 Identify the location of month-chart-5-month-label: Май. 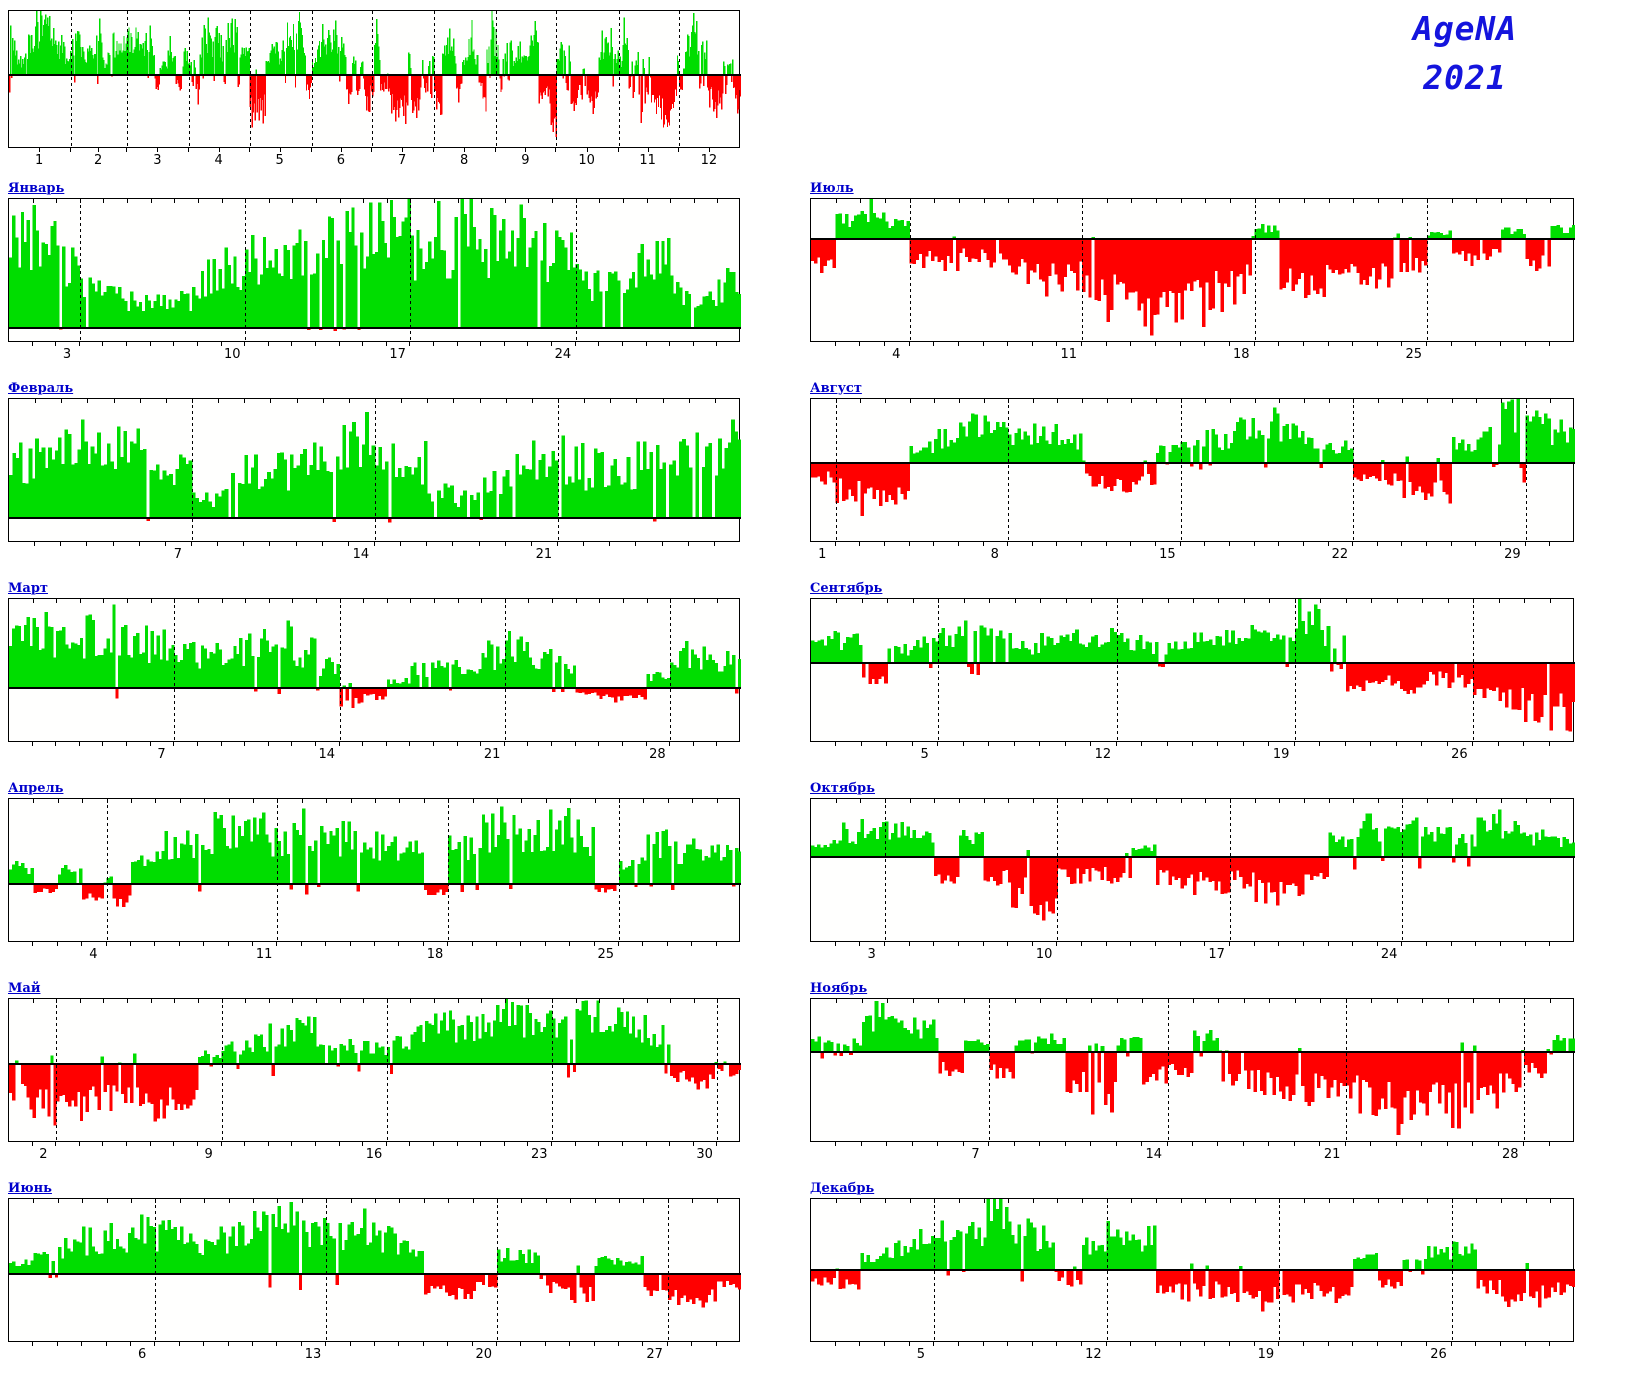
(24, 988).